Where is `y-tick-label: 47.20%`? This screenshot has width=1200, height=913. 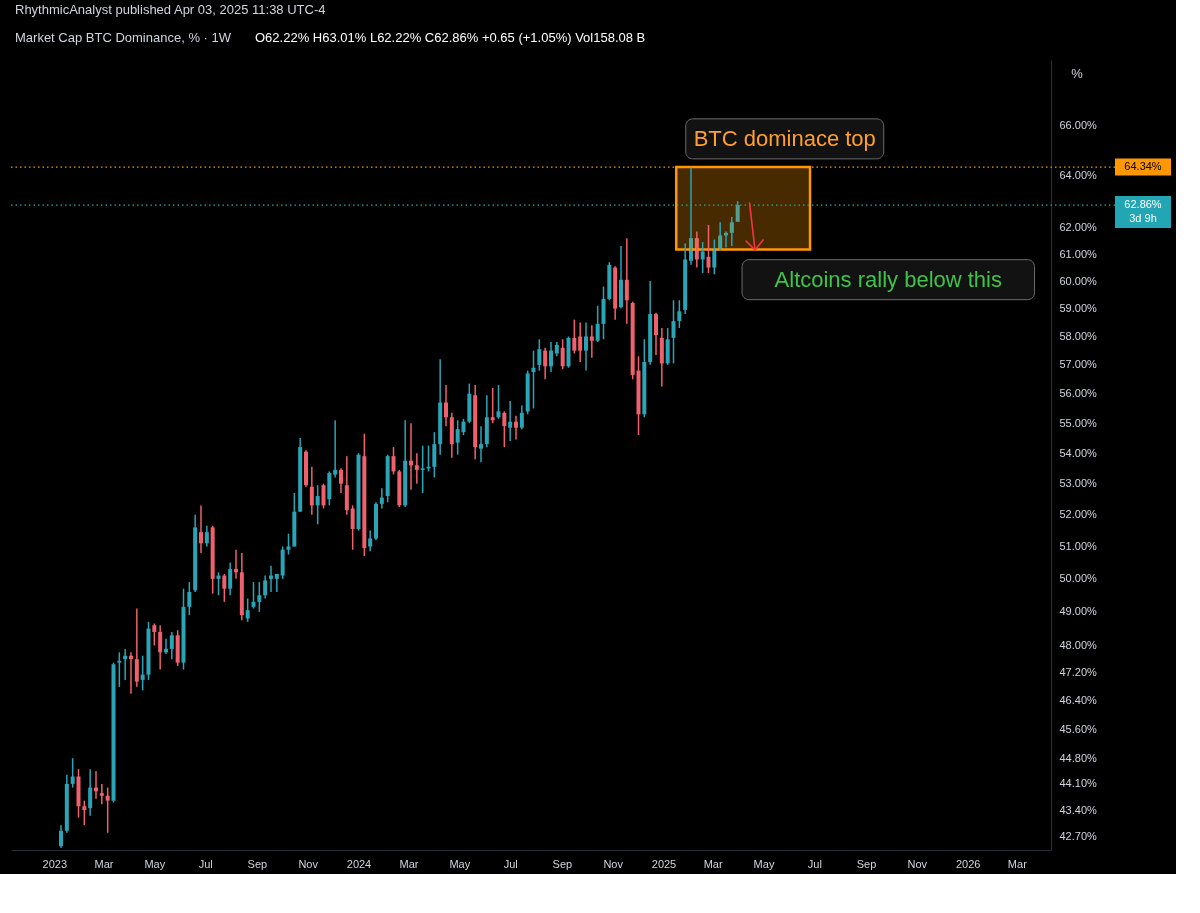 y-tick-label: 47.20% is located at coordinates (1078, 672).